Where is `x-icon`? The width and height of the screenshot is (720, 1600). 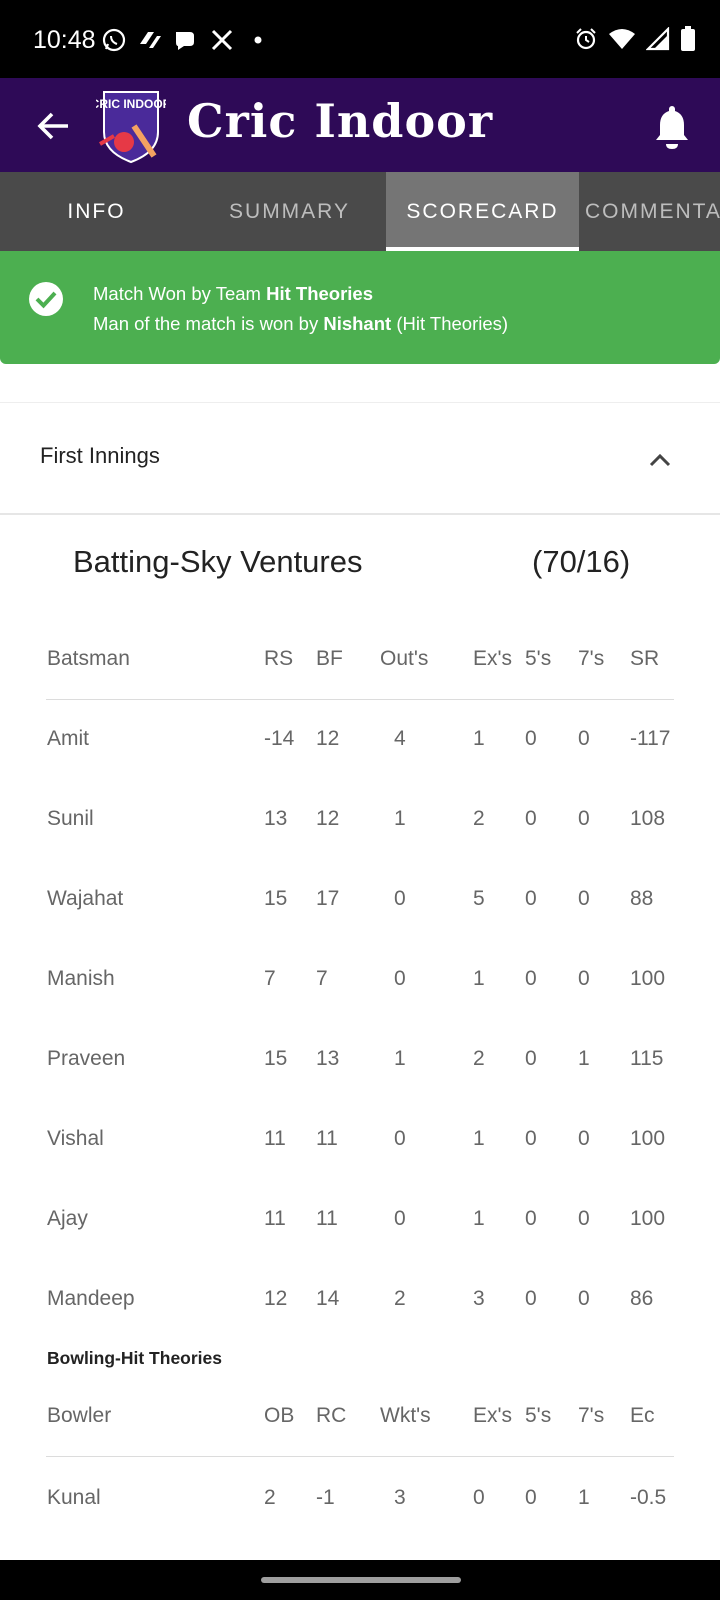 x-icon is located at coordinates (222, 40).